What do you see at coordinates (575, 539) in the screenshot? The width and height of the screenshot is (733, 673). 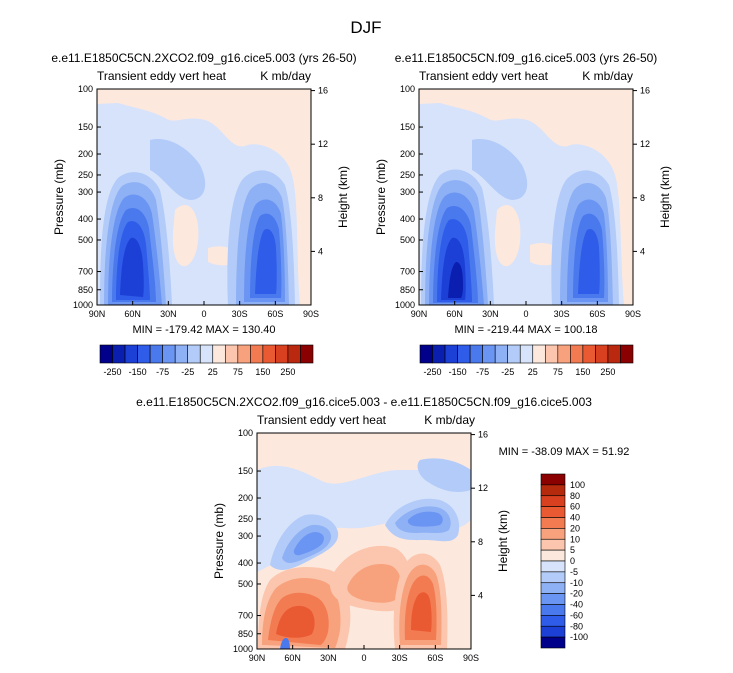 I see `colorbar-label: 10` at bounding box center [575, 539].